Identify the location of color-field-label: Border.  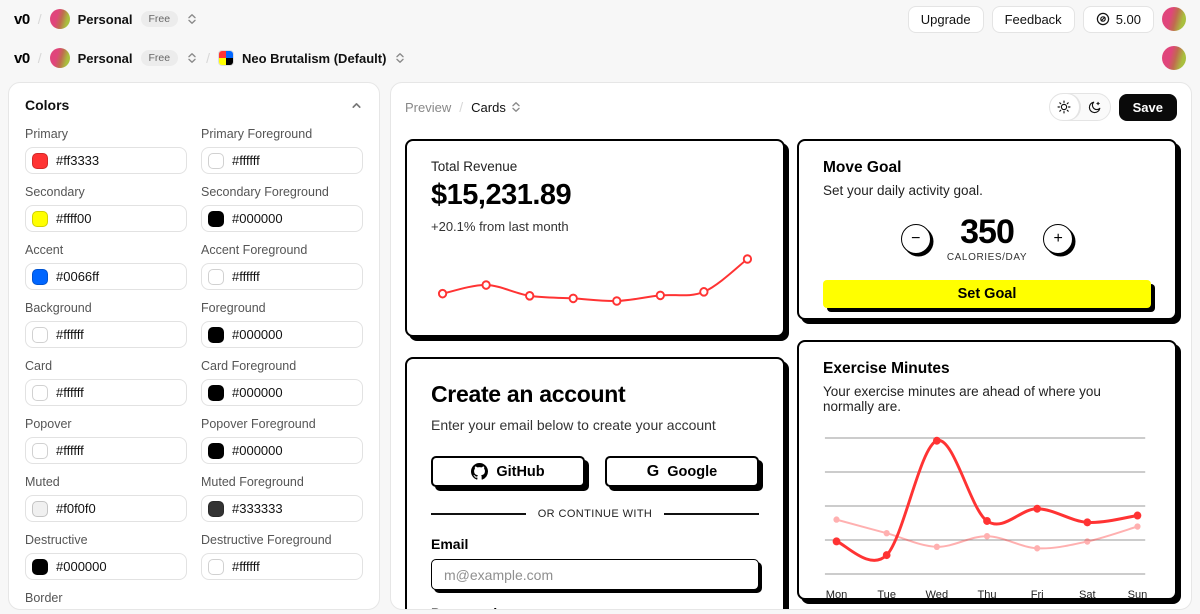
(44, 598).